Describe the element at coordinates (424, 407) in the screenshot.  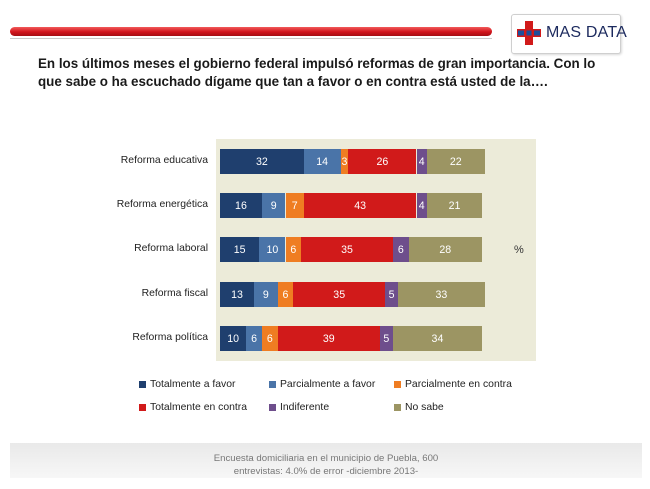
I see `legend-label: No sabe` at that location.